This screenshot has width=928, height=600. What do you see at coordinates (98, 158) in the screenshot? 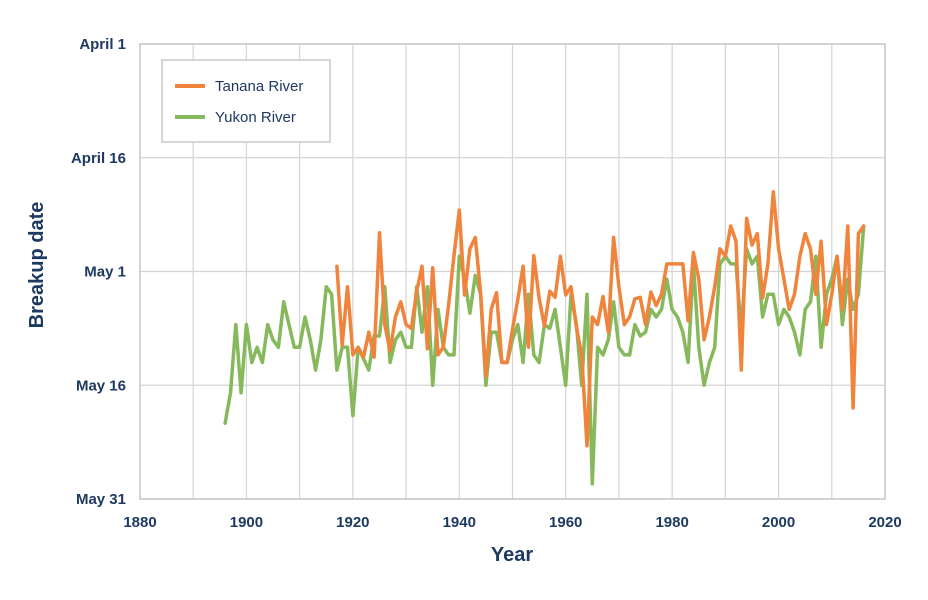
I see `y-tick-label: April 16` at bounding box center [98, 158].